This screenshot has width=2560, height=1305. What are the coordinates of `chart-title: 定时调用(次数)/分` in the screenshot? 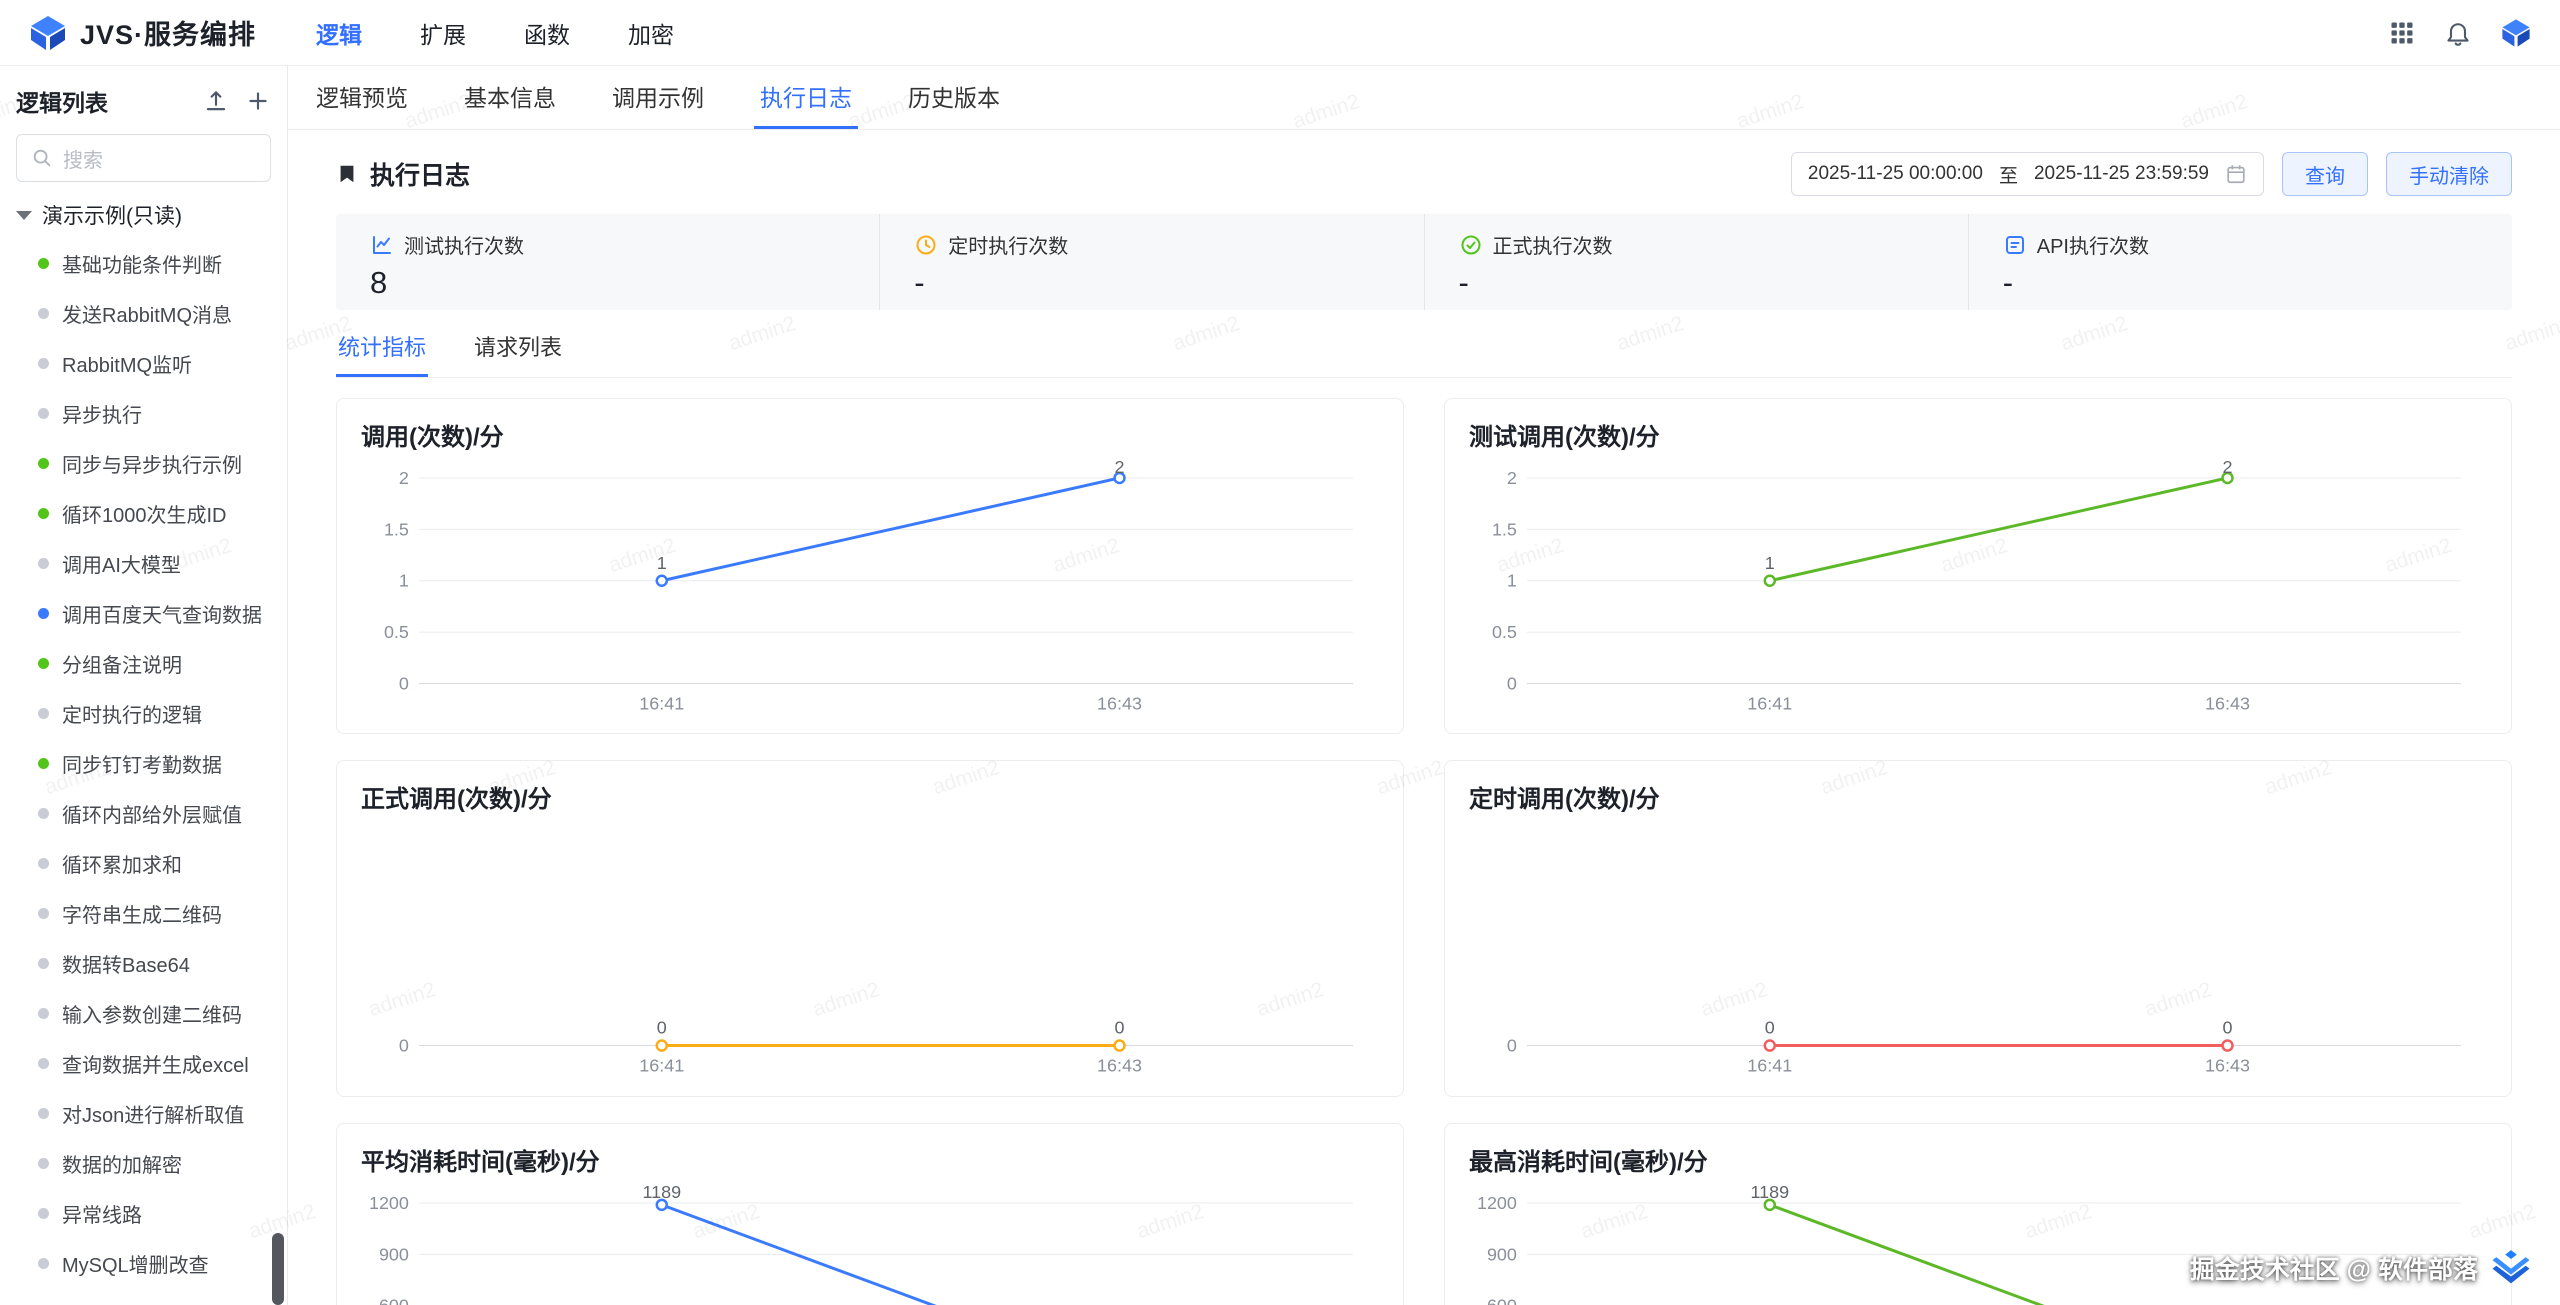 It's located at (1564, 800).